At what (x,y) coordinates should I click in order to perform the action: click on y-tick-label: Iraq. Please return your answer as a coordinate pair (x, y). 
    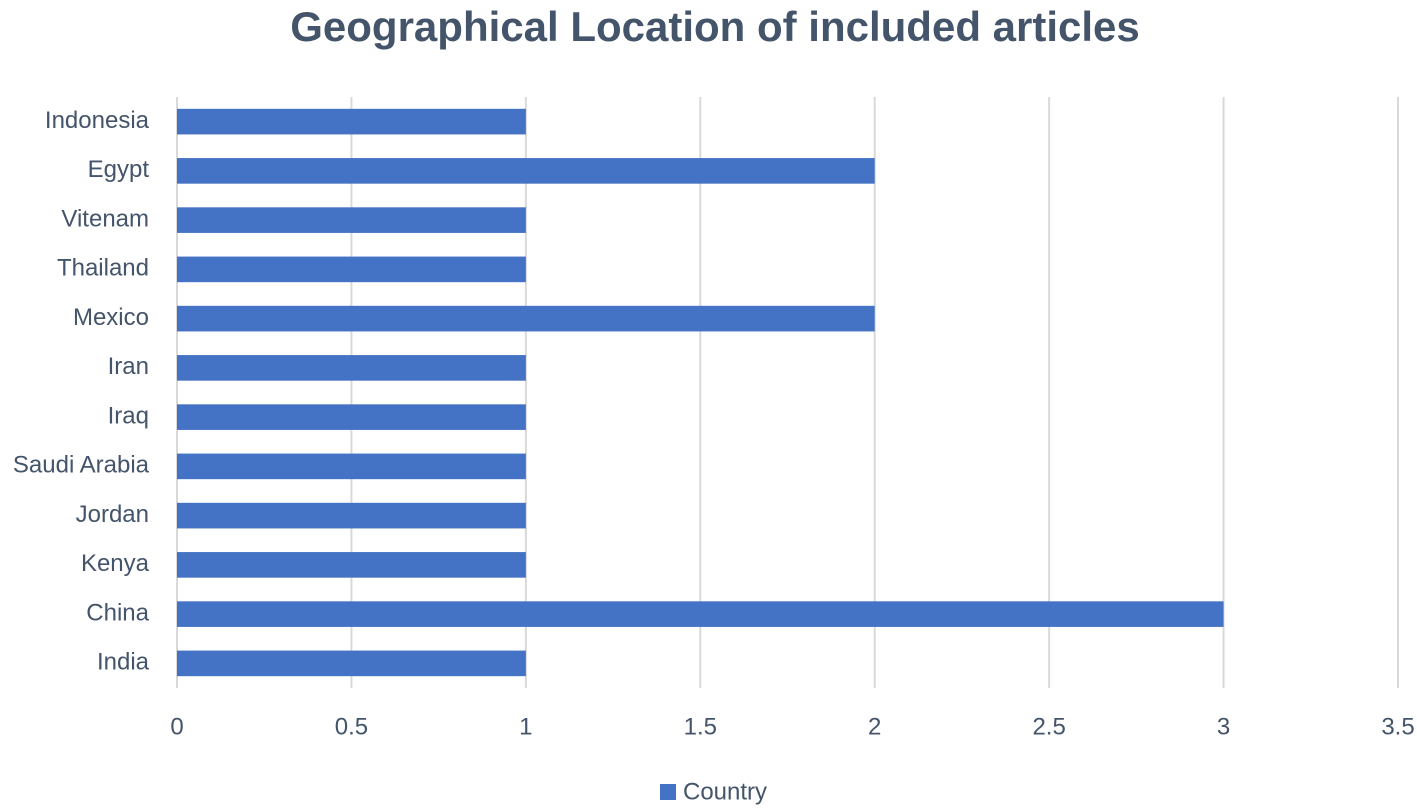
    Looking at the image, I should click on (128, 415).